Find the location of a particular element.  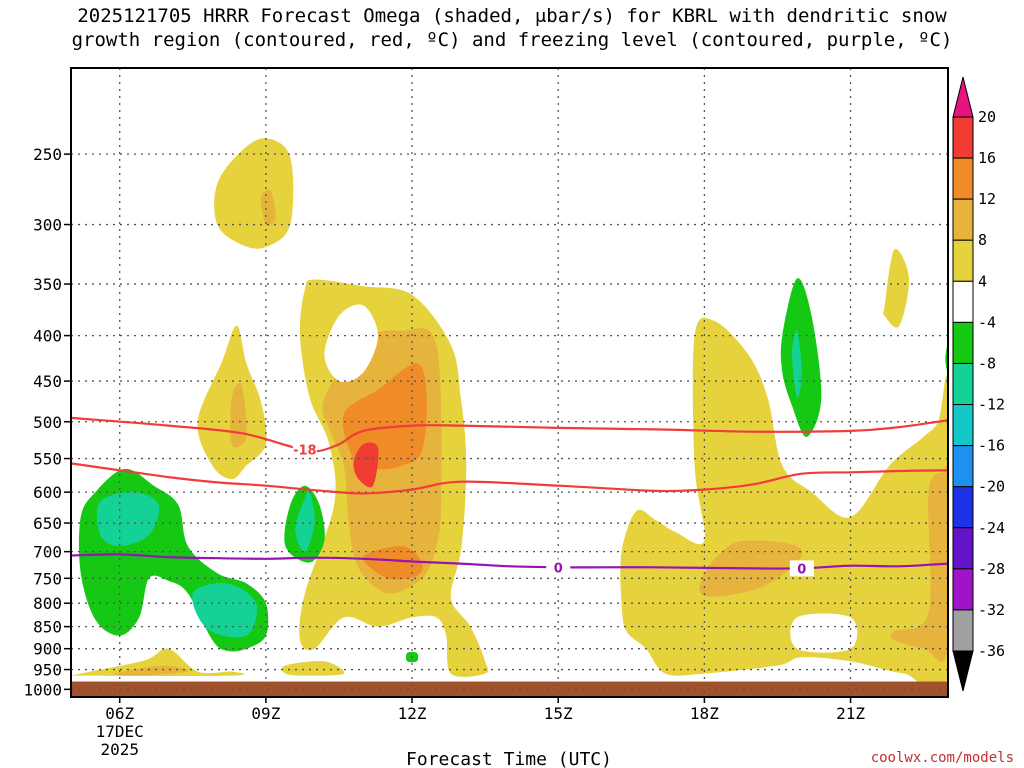

x-tick-year-06Z: 2025 is located at coordinates (119, 749).